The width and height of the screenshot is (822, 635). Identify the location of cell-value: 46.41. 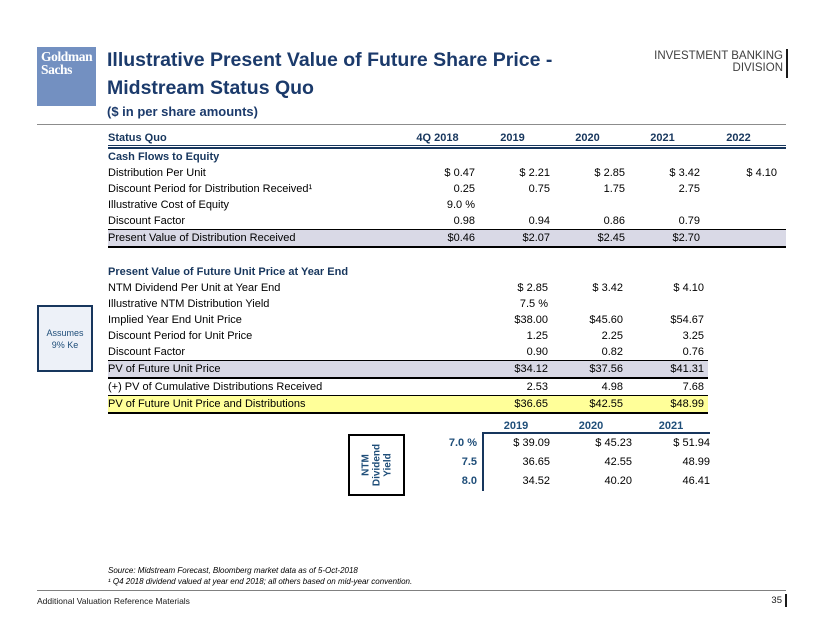
(696, 481).